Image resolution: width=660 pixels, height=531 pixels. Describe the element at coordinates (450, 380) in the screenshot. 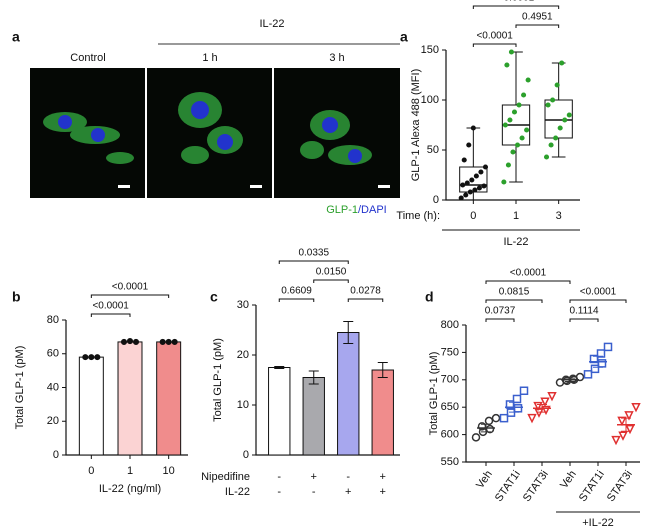

I see `y-tick-label: 700` at that location.